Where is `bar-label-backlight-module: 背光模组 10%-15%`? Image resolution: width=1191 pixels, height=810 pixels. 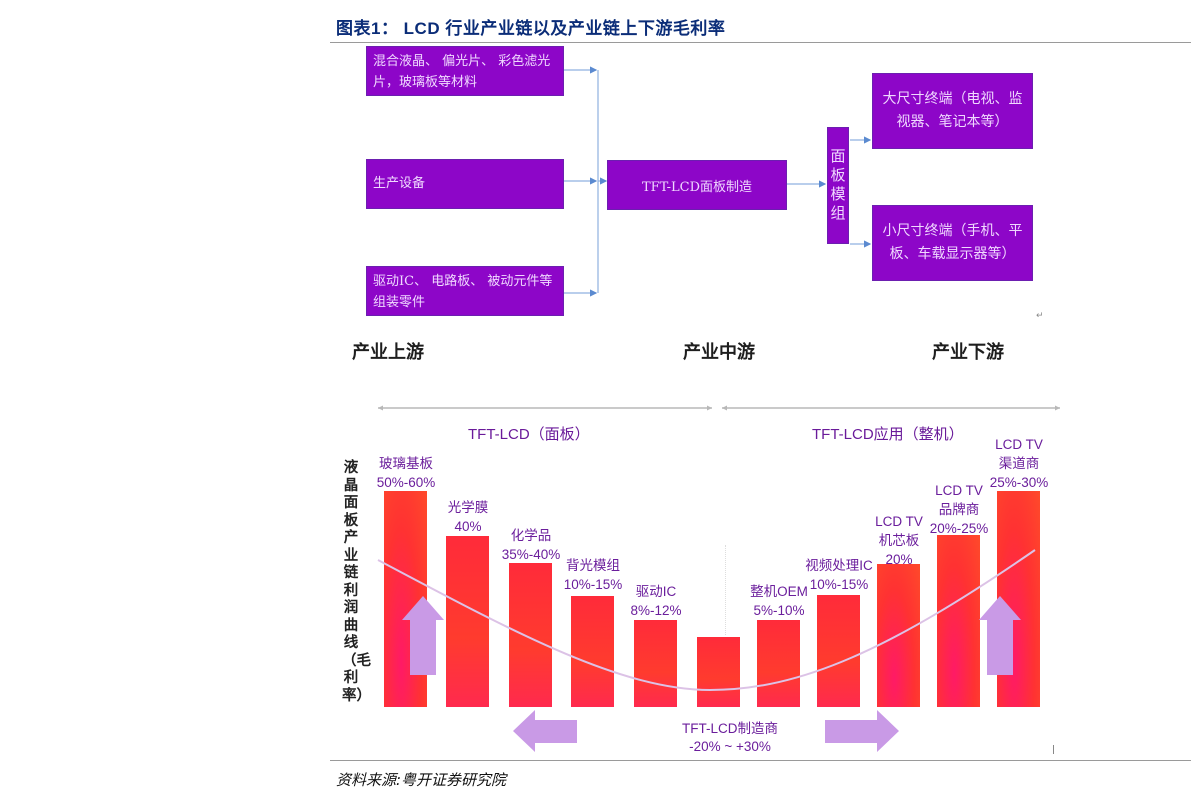 bar-label-backlight-module: 背光模组 10%-15% is located at coordinates (593, 575).